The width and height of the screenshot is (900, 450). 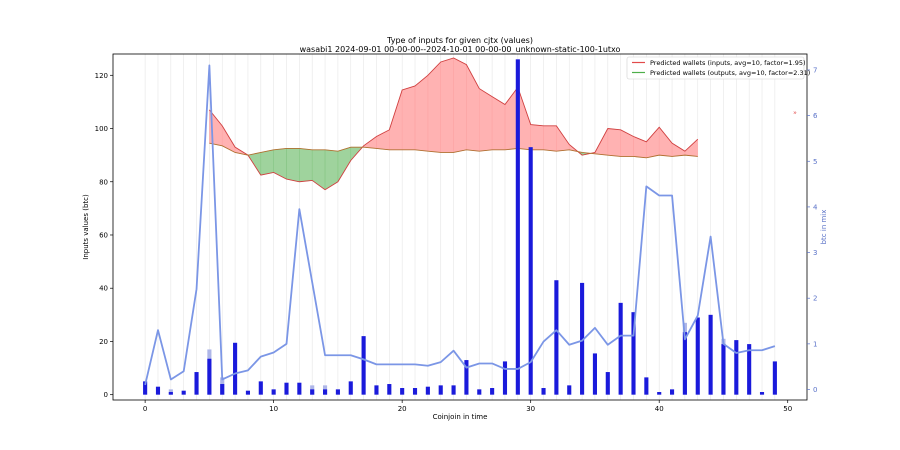 What do you see at coordinates (815, 116) in the screenshot?
I see `y2-tick-label: 6` at bounding box center [815, 116].